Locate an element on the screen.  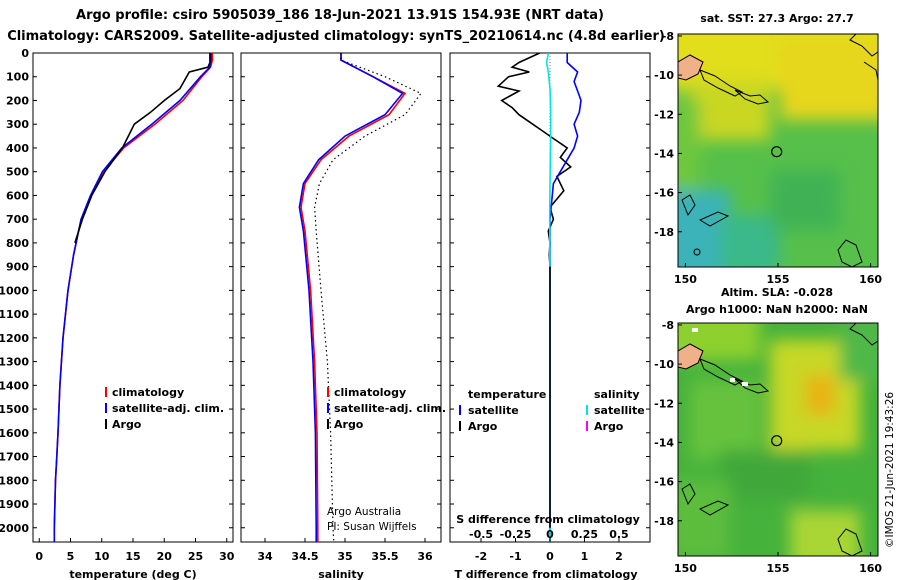
solomon-coast is located at coordinates (863, 45).